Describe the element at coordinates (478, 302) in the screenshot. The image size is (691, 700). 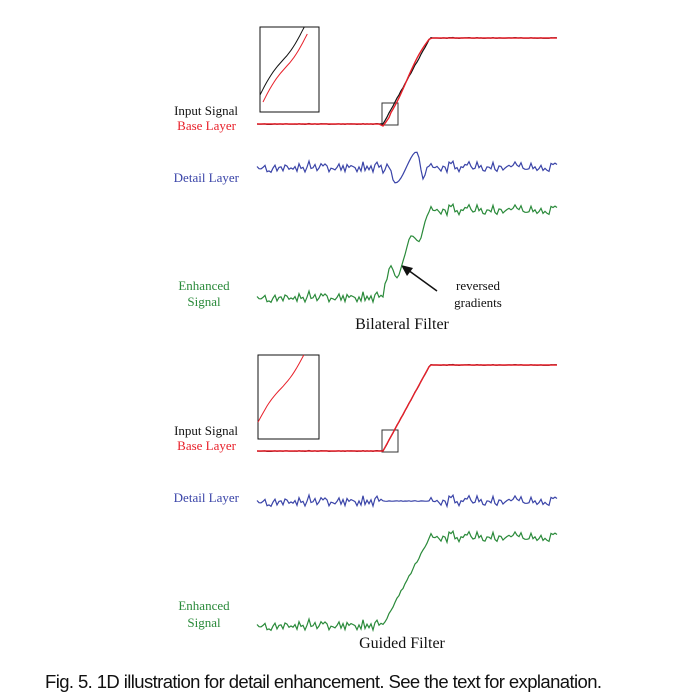
I see `annotation-gradients: gradients` at that location.